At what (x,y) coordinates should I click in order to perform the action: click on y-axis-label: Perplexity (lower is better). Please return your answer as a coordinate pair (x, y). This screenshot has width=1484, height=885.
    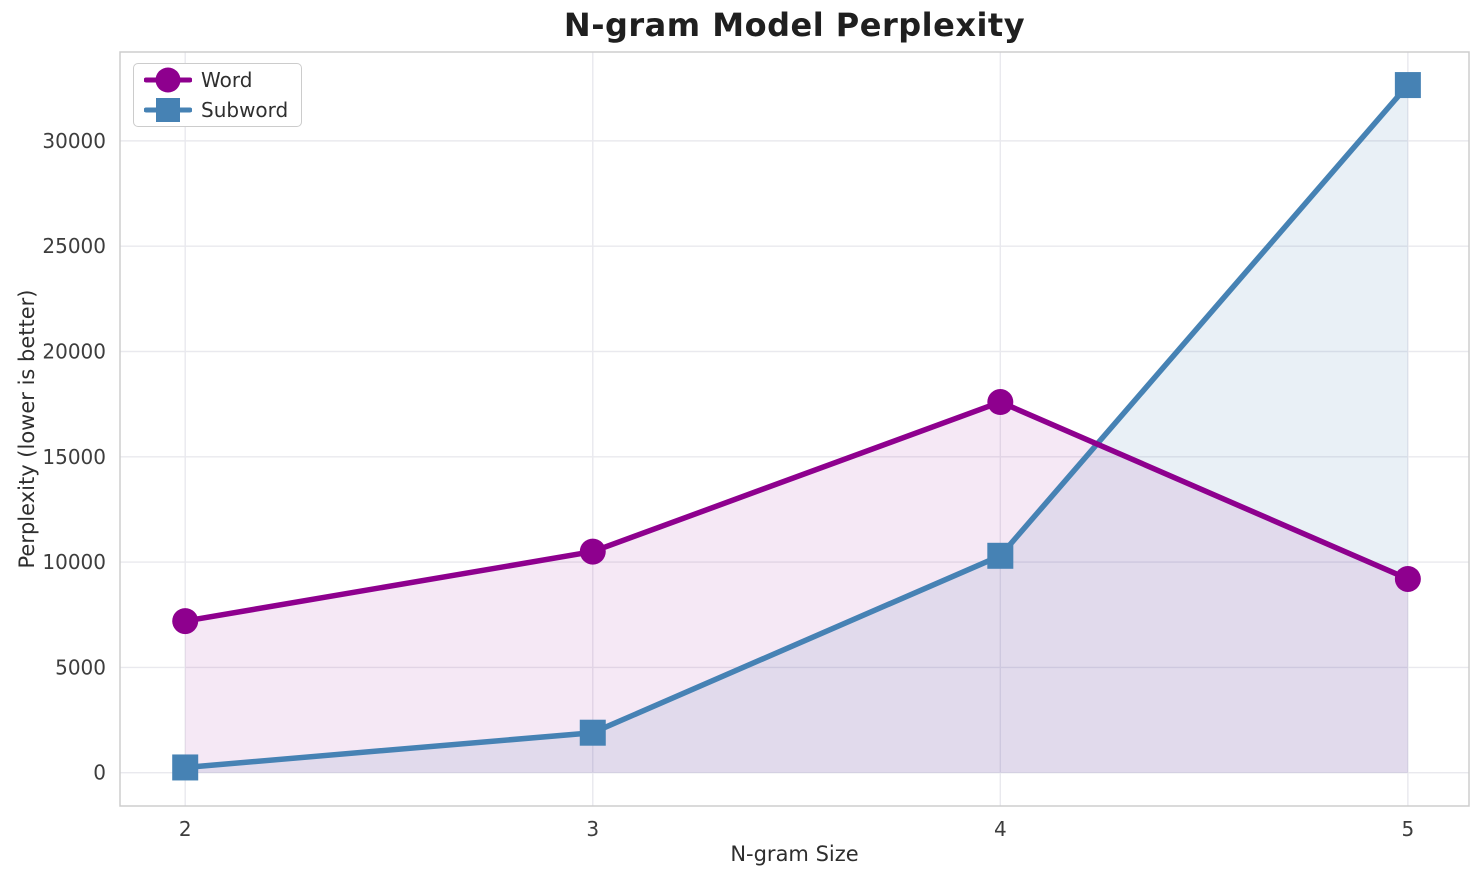
    Looking at the image, I should click on (27, 429).